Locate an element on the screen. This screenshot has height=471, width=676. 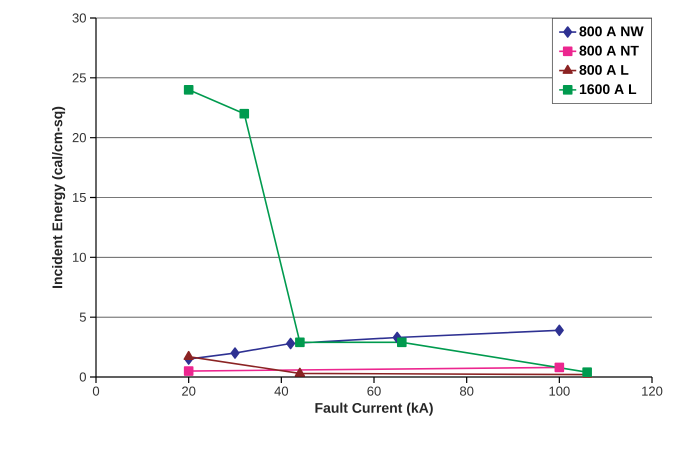
x-tick-label: 40 is located at coordinates (281, 391).